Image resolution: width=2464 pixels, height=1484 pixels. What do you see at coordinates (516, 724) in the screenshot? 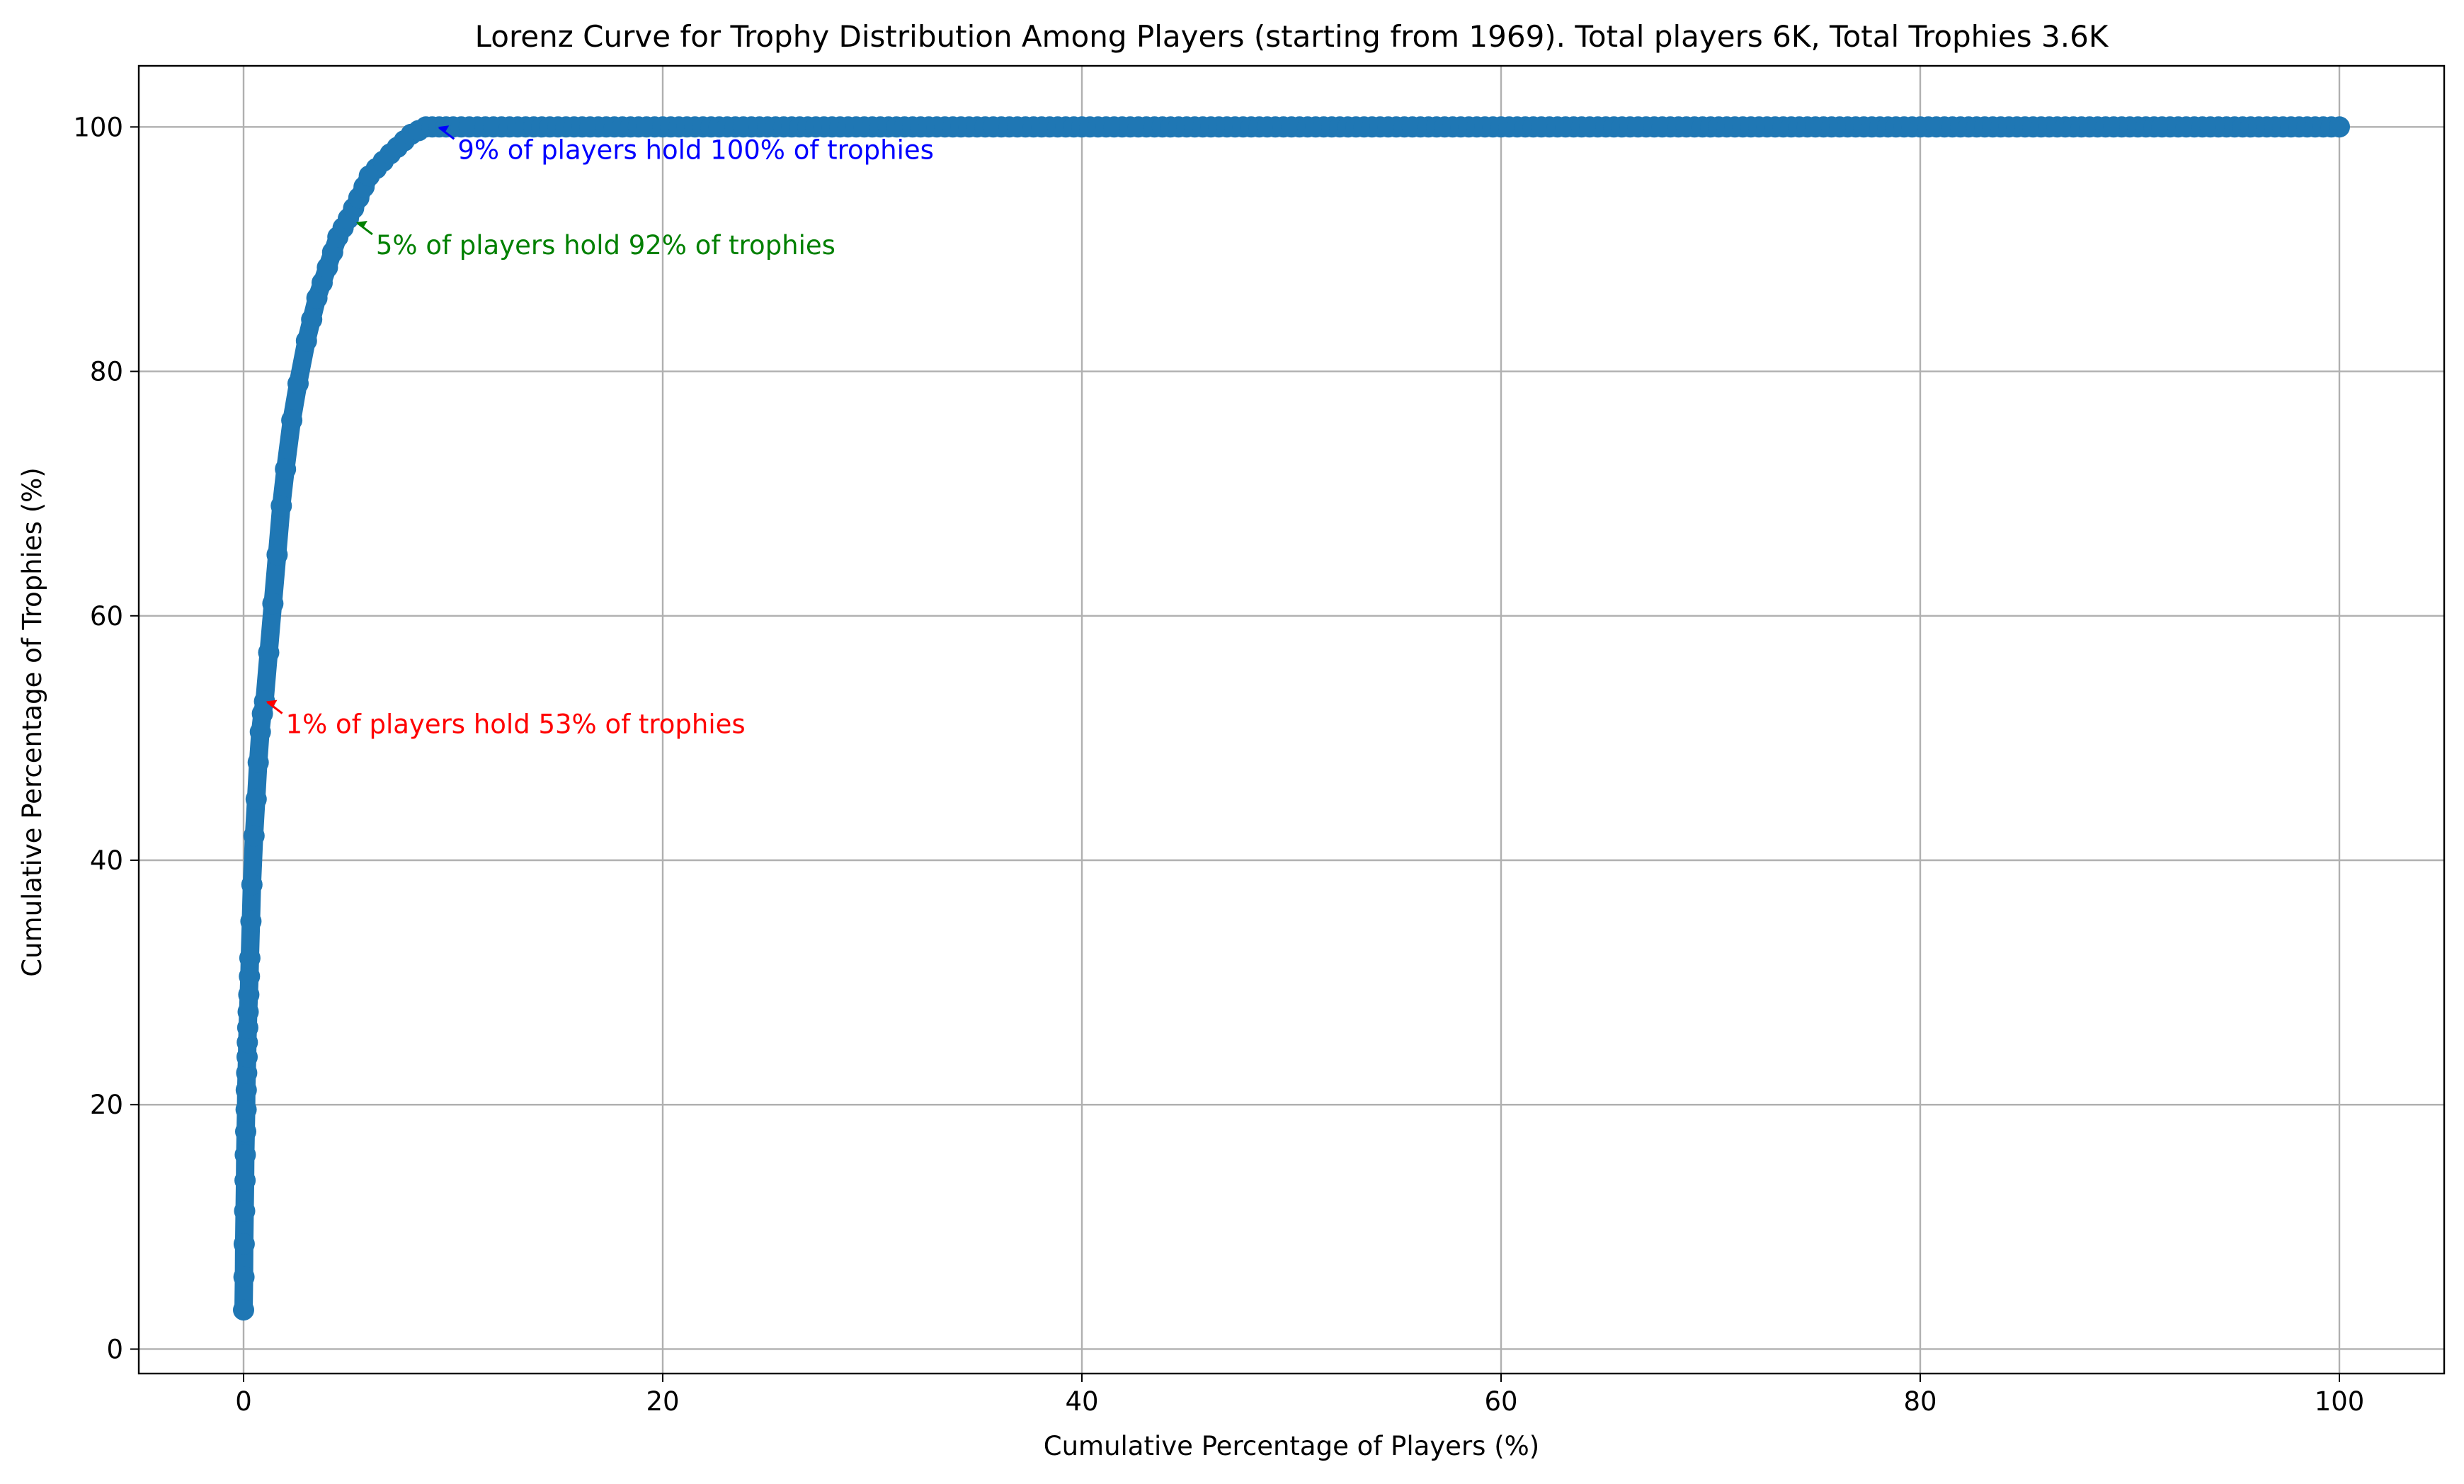
I see `annotation-text: 1% of players hold 53% of trophies` at bounding box center [516, 724].